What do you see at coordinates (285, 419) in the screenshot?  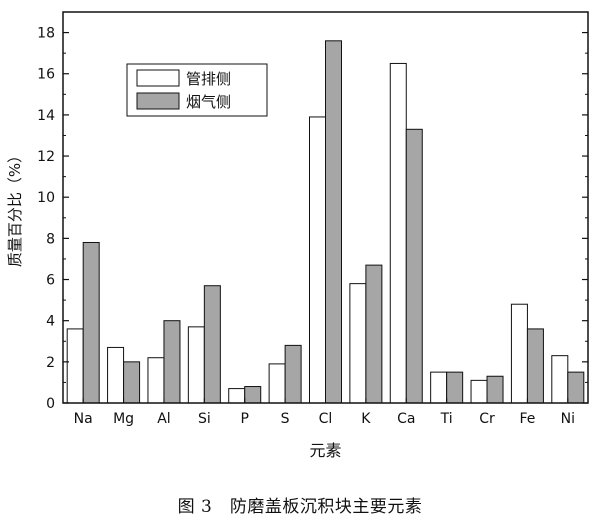 I see `x-tick-label-s: S` at bounding box center [285, 419].